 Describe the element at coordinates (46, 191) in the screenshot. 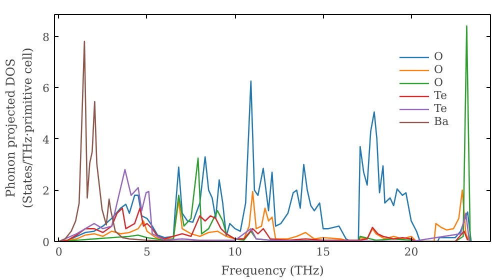

I see `y-tick-label: 2` at that location.